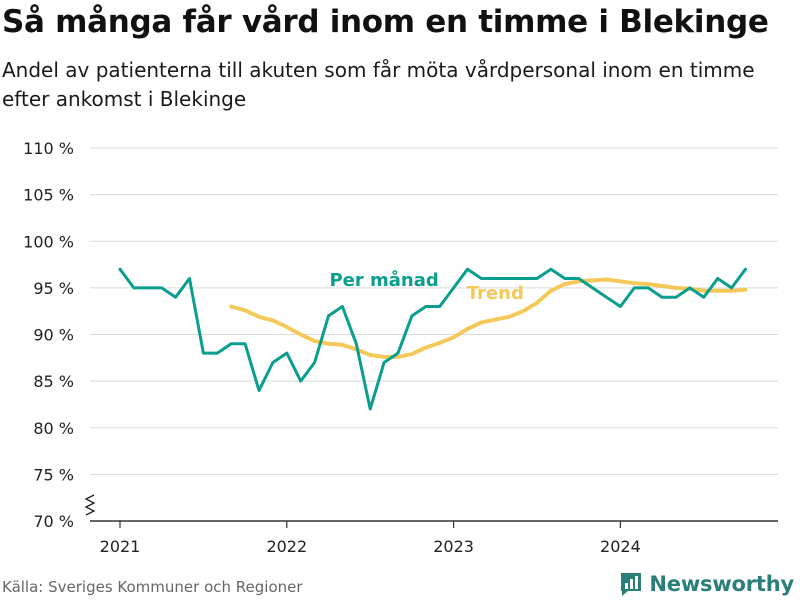 The image size is (800, 600). I want to click on x-tick-label: 2024, so click(620, 546).